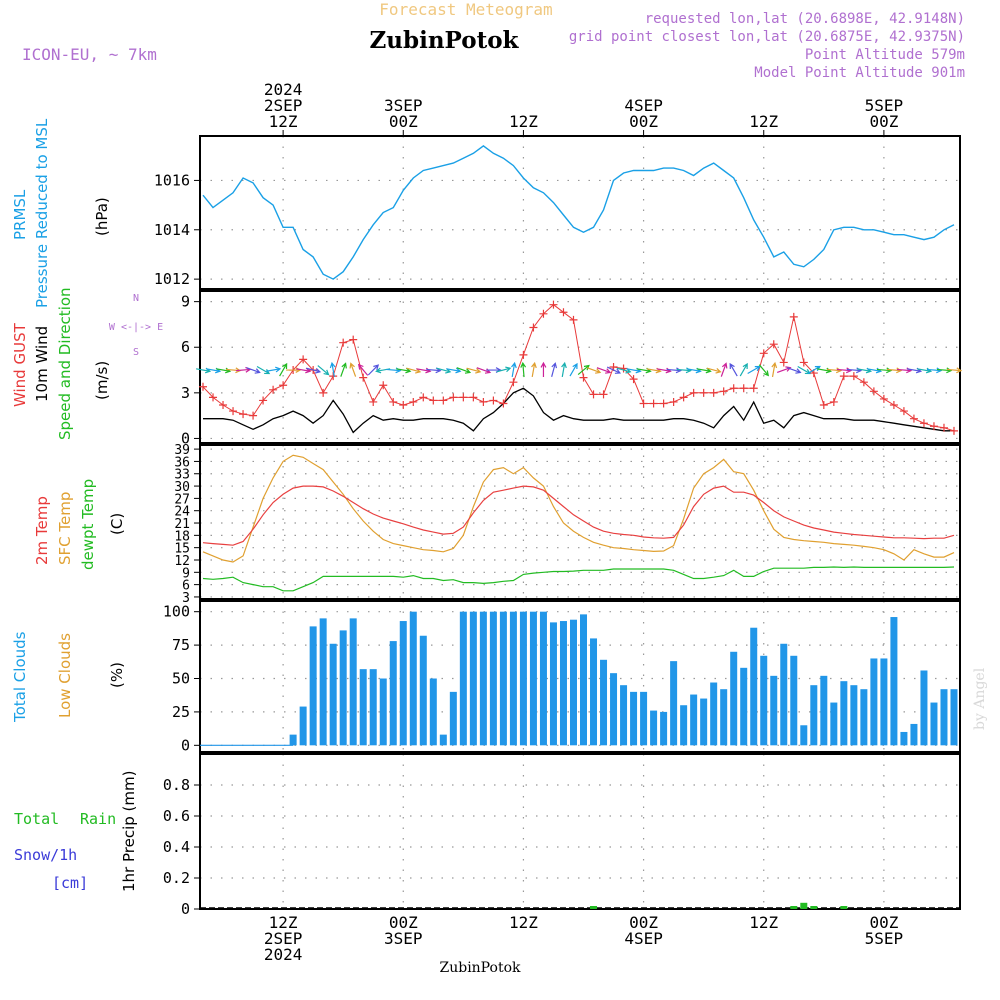 Image resolution: width=1000 pixels, height=1000 pixels. I want to click on bottom-time-label: 5SEP, so click(884, 938).